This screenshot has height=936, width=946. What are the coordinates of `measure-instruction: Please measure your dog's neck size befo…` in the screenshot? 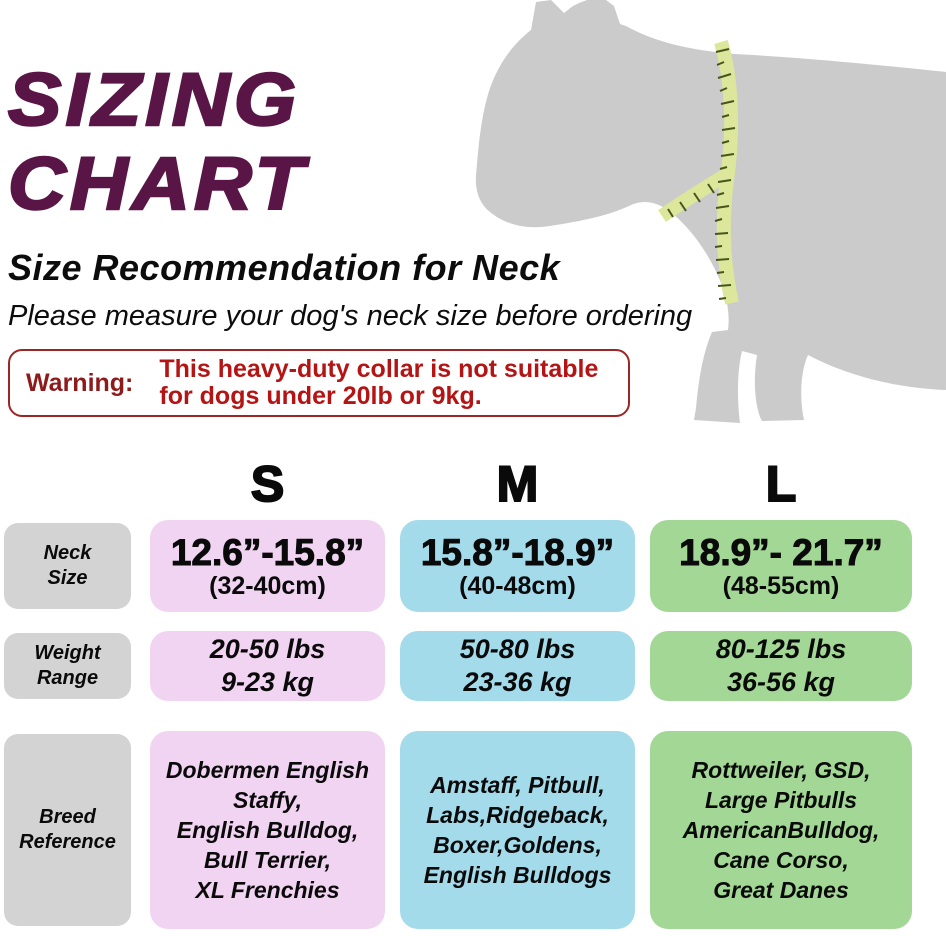 It's located at (350, 316).